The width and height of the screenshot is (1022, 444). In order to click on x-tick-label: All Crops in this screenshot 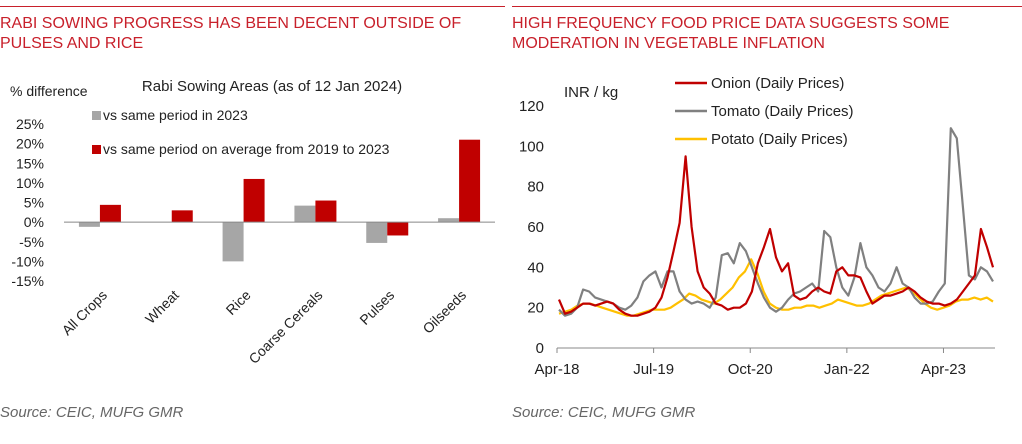, I will do `click(84, 312)`.